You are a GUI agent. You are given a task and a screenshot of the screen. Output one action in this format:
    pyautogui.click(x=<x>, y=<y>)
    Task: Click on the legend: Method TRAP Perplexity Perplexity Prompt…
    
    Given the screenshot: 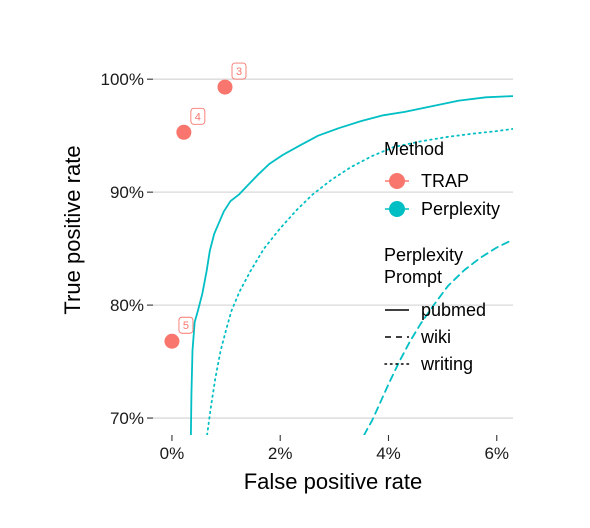 What is the action you would take?
    pyautogui.click(x=442, y=256)
    